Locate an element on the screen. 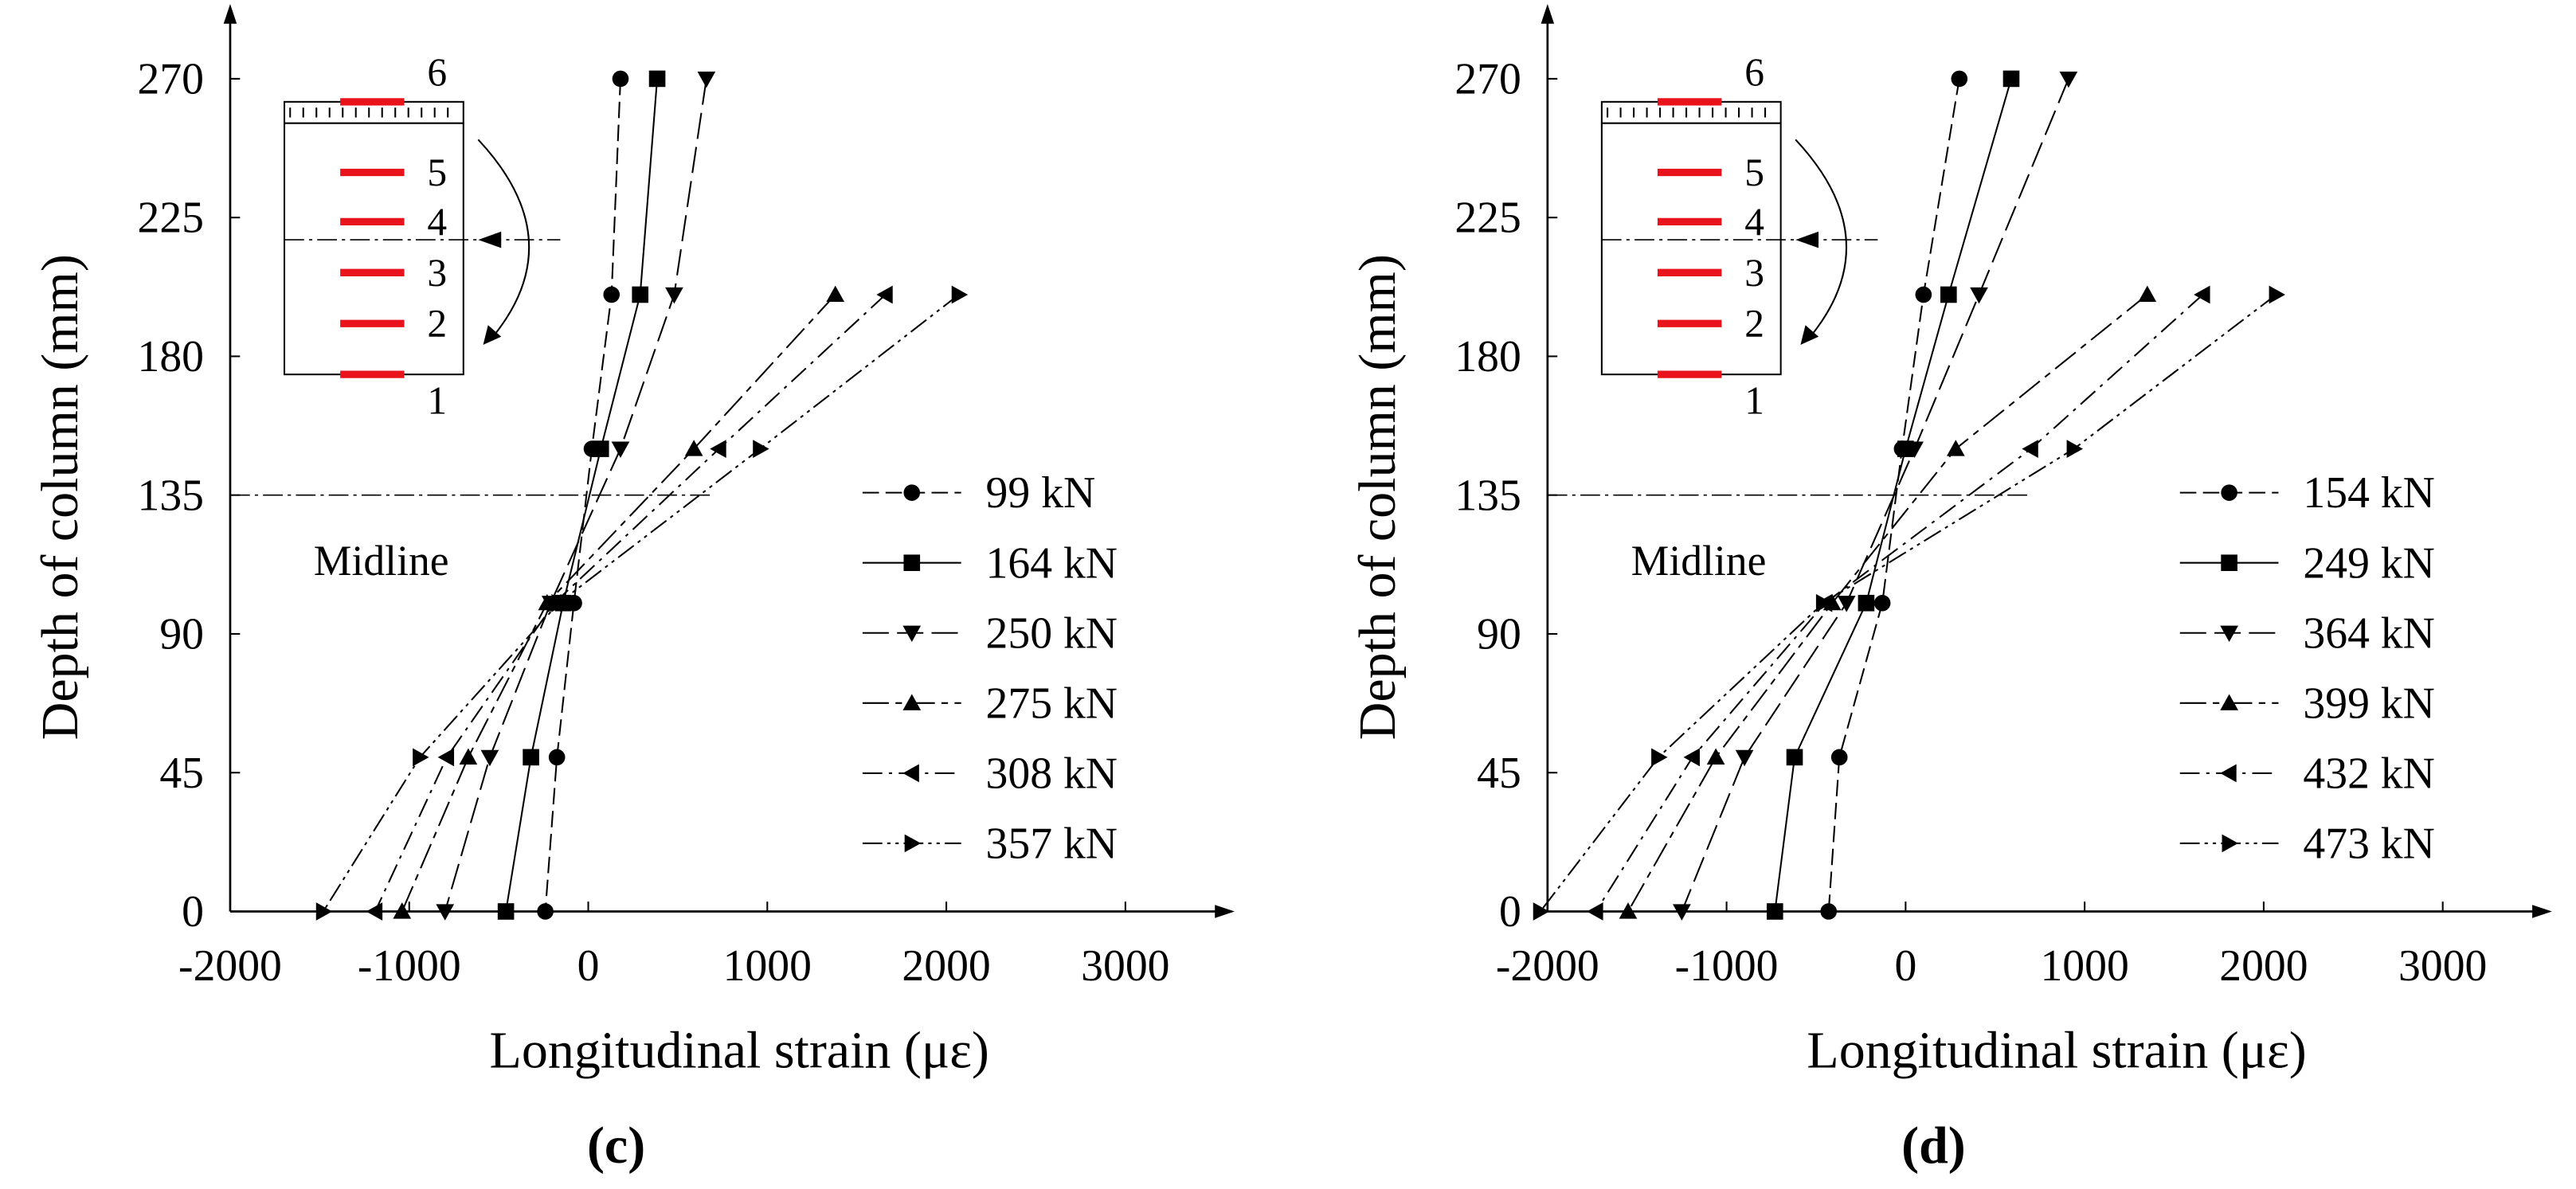 This screenshot has width=2576, height=1189. inset-moment is located at coordinates (1821, 238).